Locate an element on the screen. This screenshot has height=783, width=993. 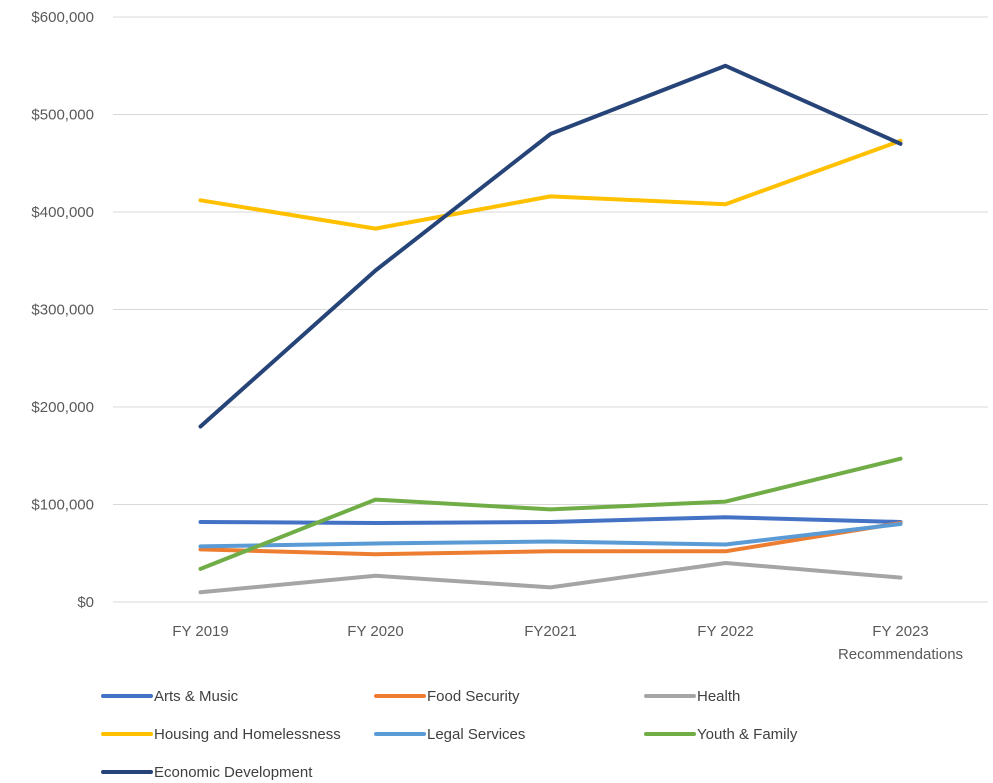
legend-label: Health is located at coordinates (718, 696).